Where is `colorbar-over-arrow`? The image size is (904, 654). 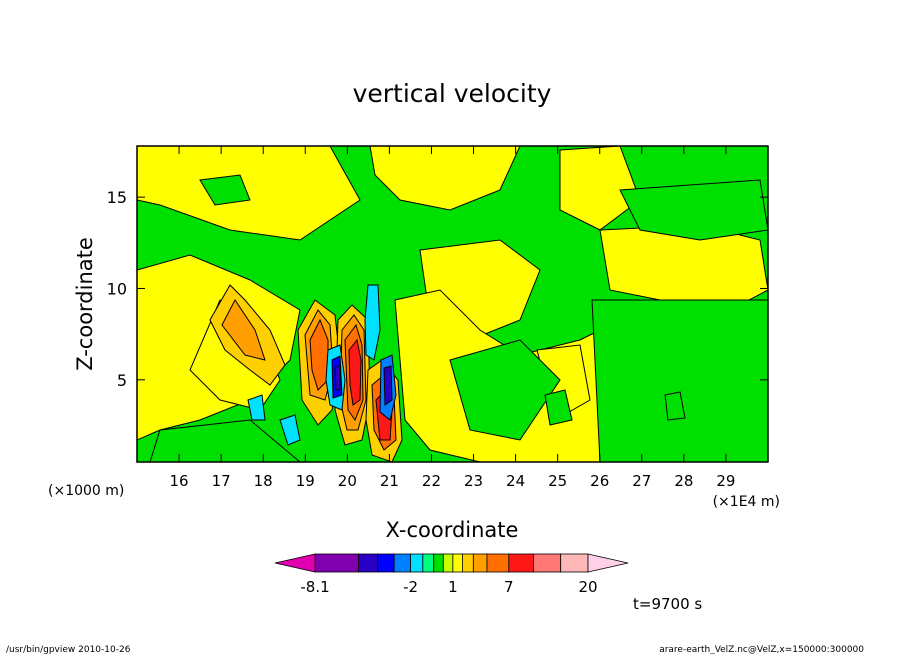 colorbar-over-arrow is located at coordinates (608, 563).